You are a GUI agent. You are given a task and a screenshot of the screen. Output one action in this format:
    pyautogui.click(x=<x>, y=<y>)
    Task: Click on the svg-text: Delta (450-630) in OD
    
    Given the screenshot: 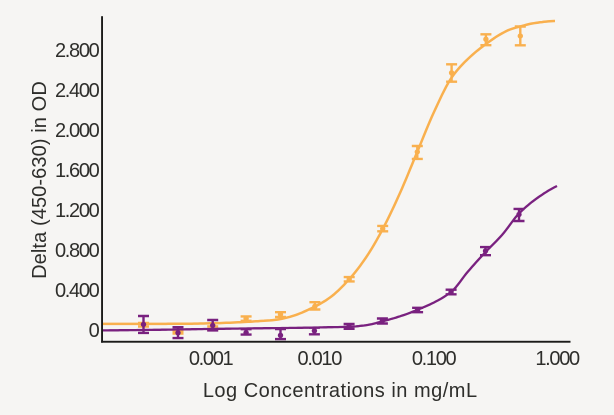 What is the action you would take?
    pyautogui.click(x=40, y=180)
    